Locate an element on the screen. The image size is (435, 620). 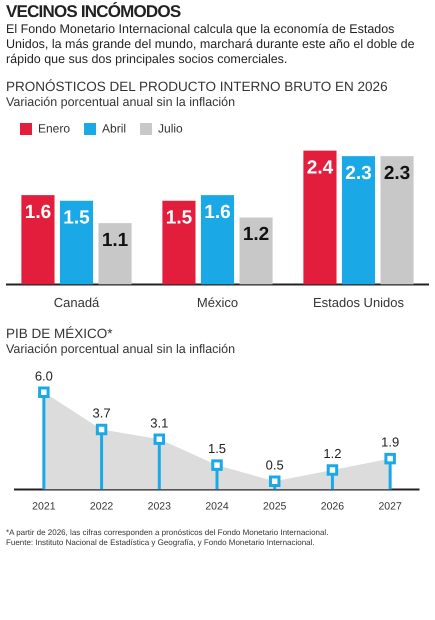
chart-title: PIB DE MÉXICO* is located at coordinates (60, 333).